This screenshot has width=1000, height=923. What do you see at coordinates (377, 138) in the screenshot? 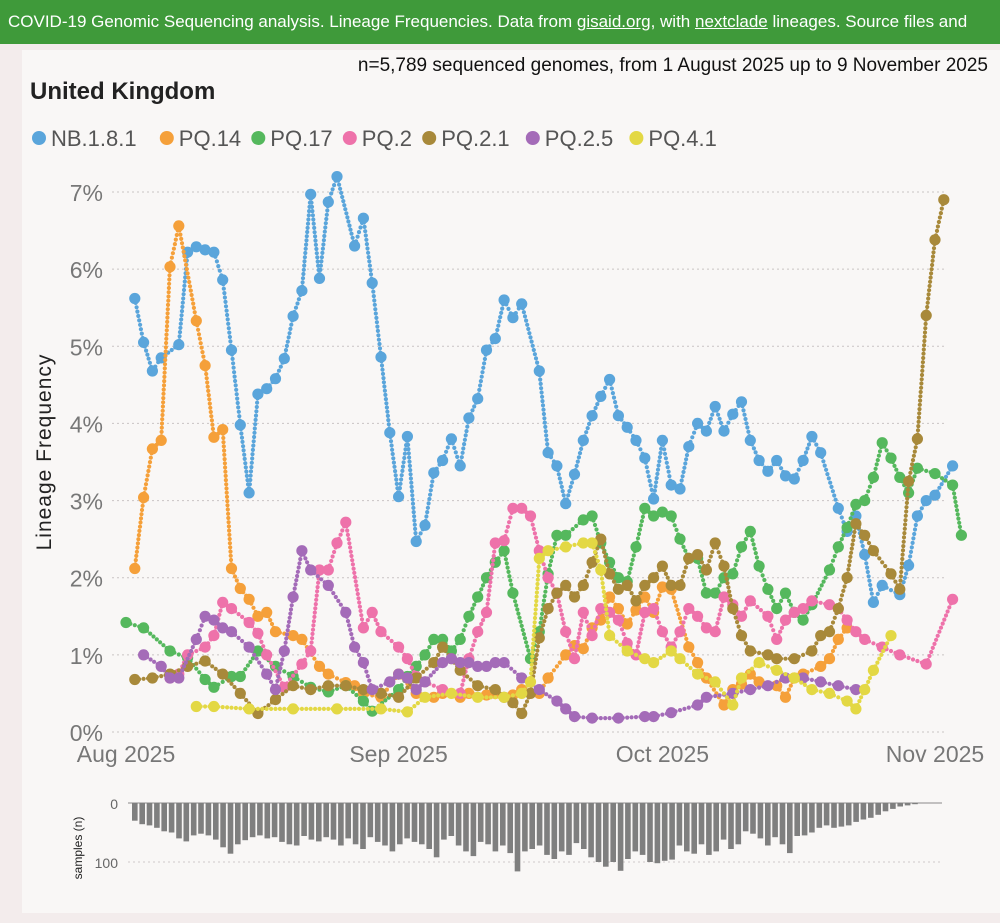
I see `legend-item-PQ.2: PQ.2` at bounding box center [377, 138].